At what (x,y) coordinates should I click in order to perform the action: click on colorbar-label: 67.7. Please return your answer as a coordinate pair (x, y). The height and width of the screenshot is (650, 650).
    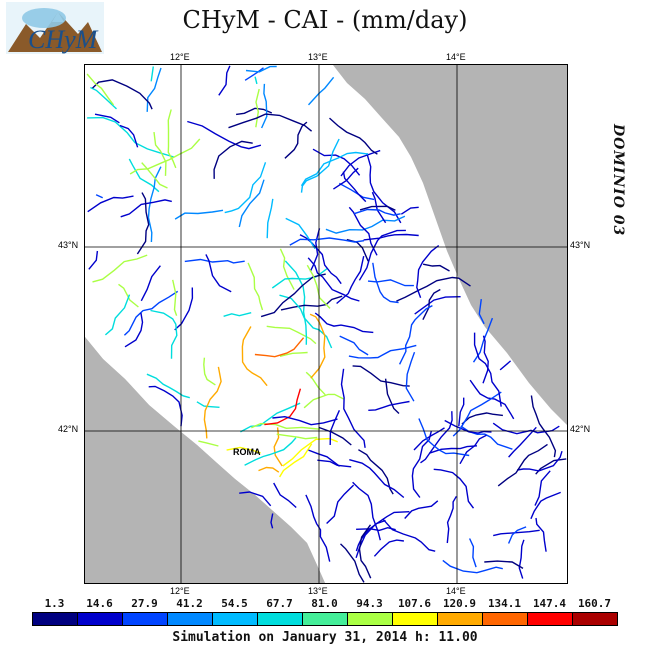
    Looking at the image, I should click on (279, 603).